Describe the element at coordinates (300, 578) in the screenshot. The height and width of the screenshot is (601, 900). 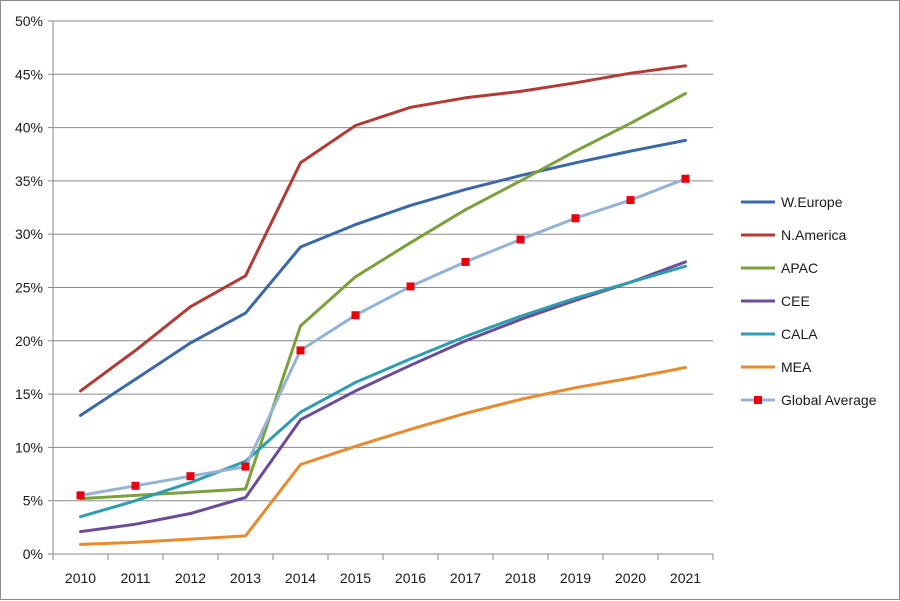
I see `x-tick-label: 2014` at that location.